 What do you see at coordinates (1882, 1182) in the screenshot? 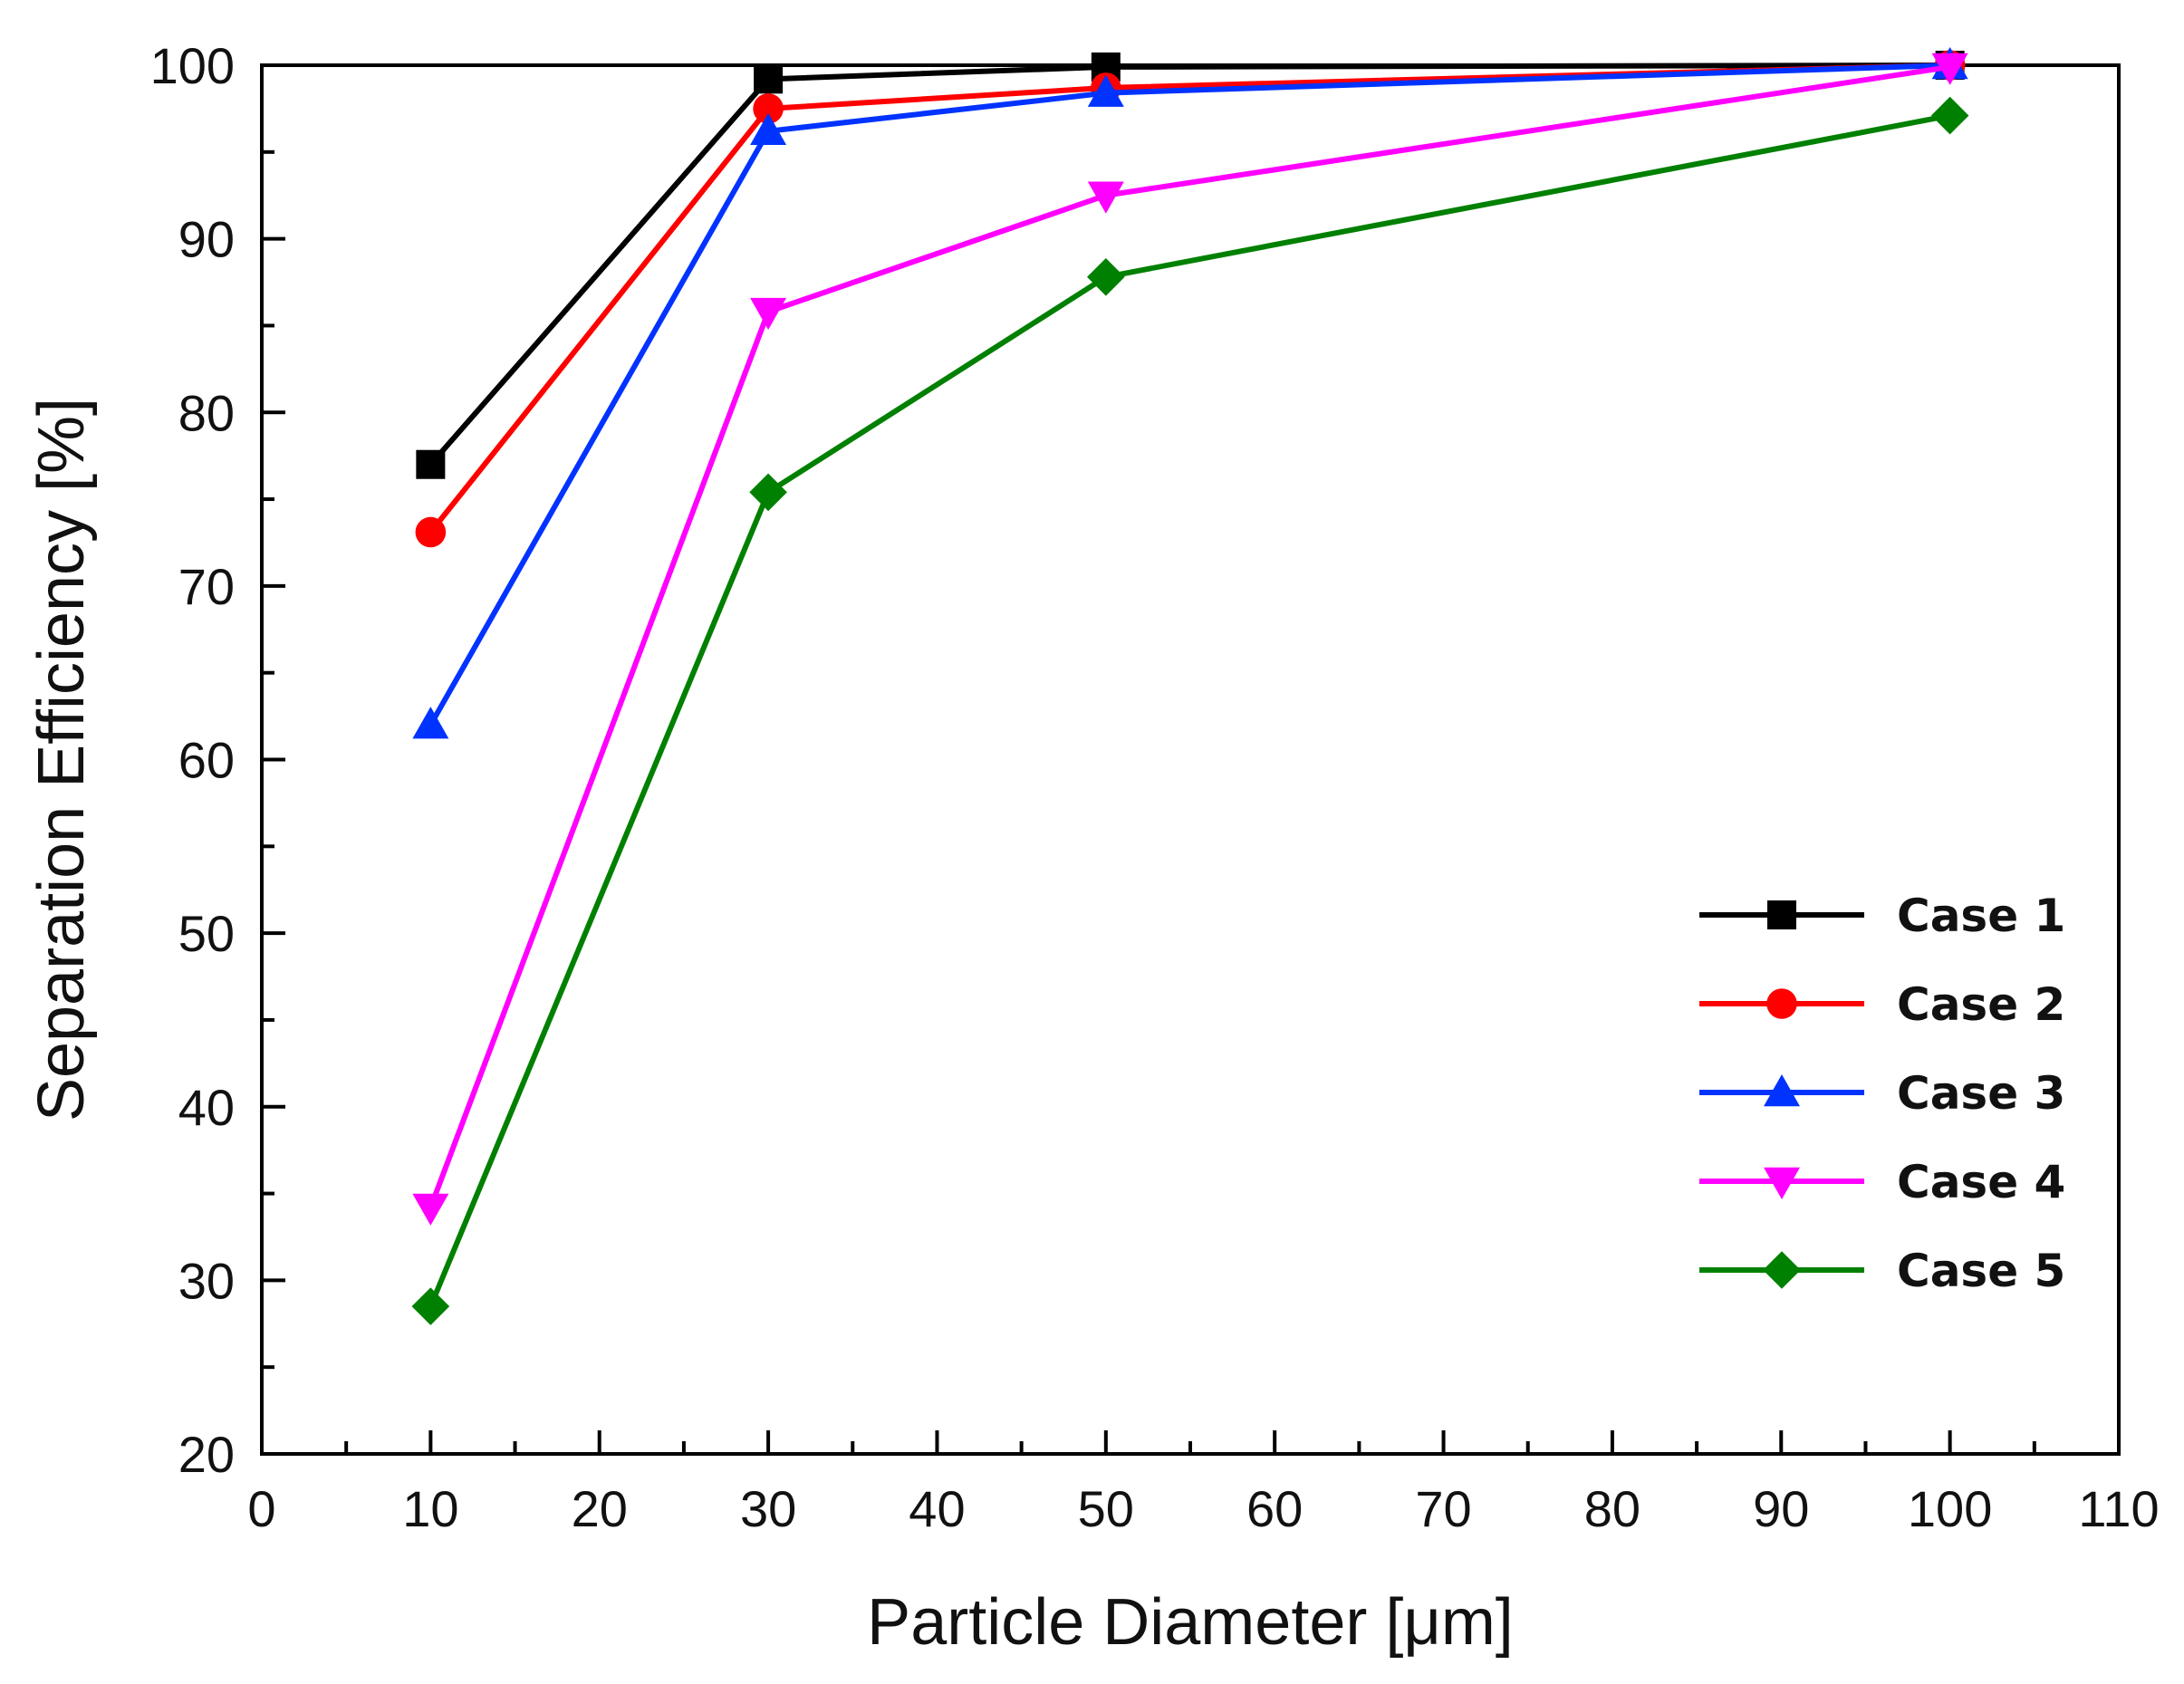
I see `legend-item: Case 4` at bounding box center [1882, 1182].